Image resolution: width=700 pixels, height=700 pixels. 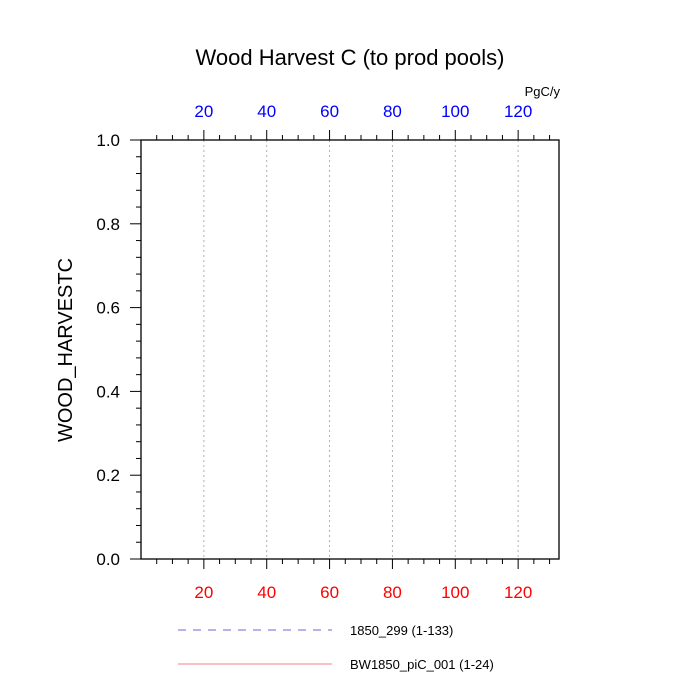 I want to click on y-tick-label: 0.0, so click(x=108, y=559).